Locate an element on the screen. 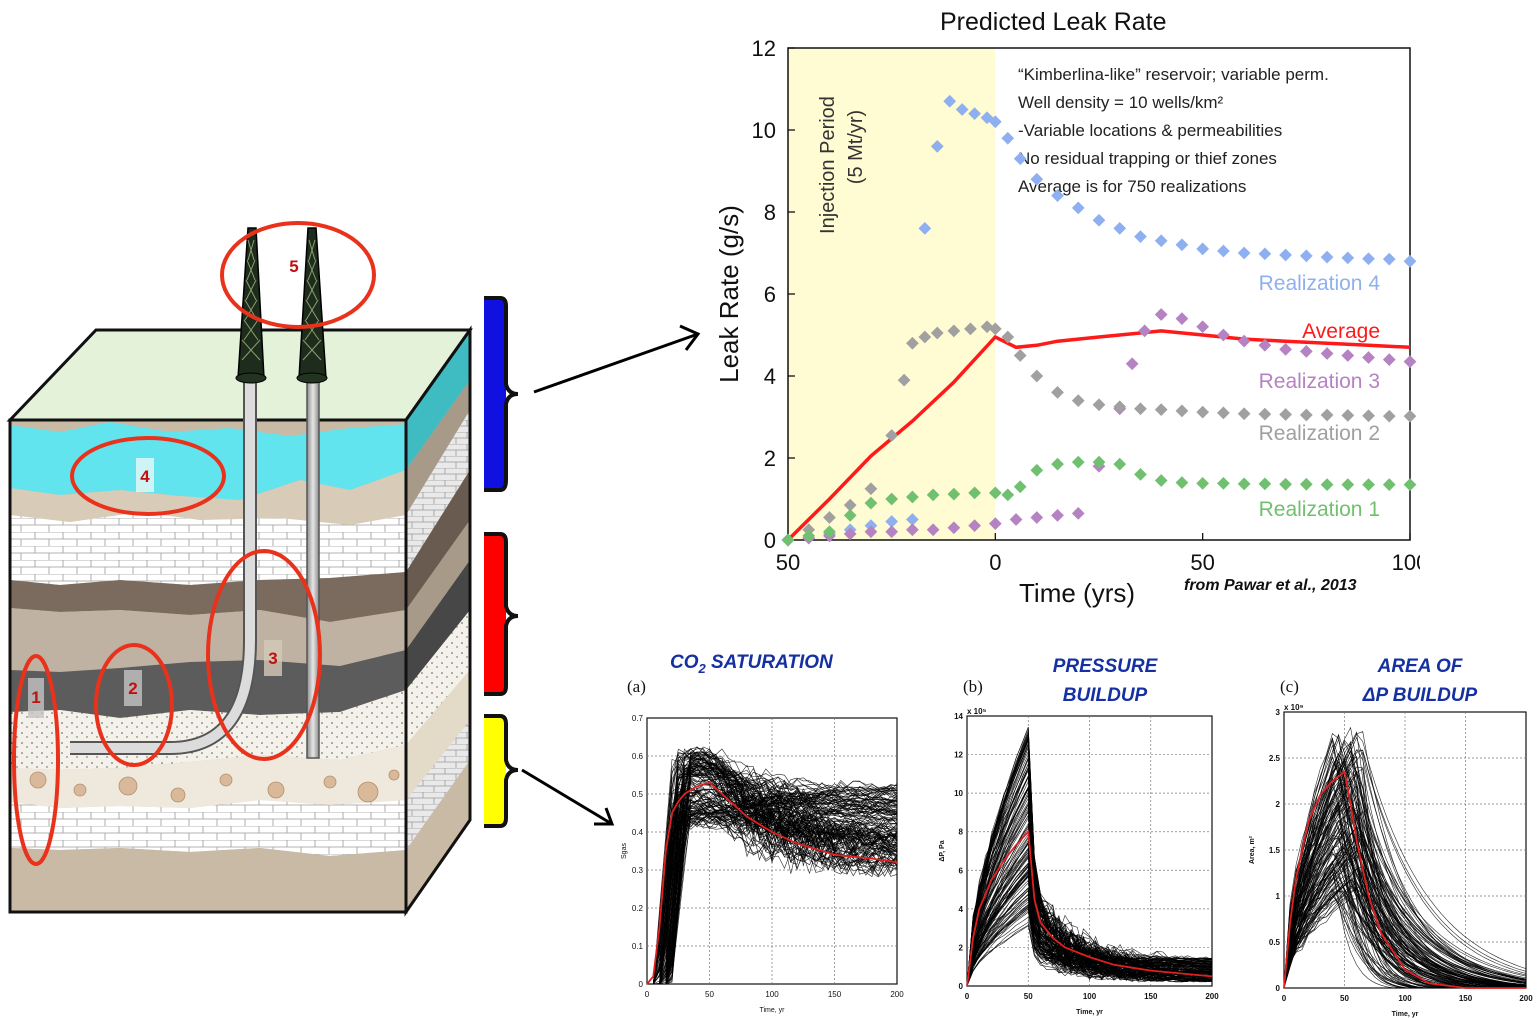 Image resolution: width=1537 pixels, height=1018 pixels. marker-3: 3 is located at coordinates (272, 658).